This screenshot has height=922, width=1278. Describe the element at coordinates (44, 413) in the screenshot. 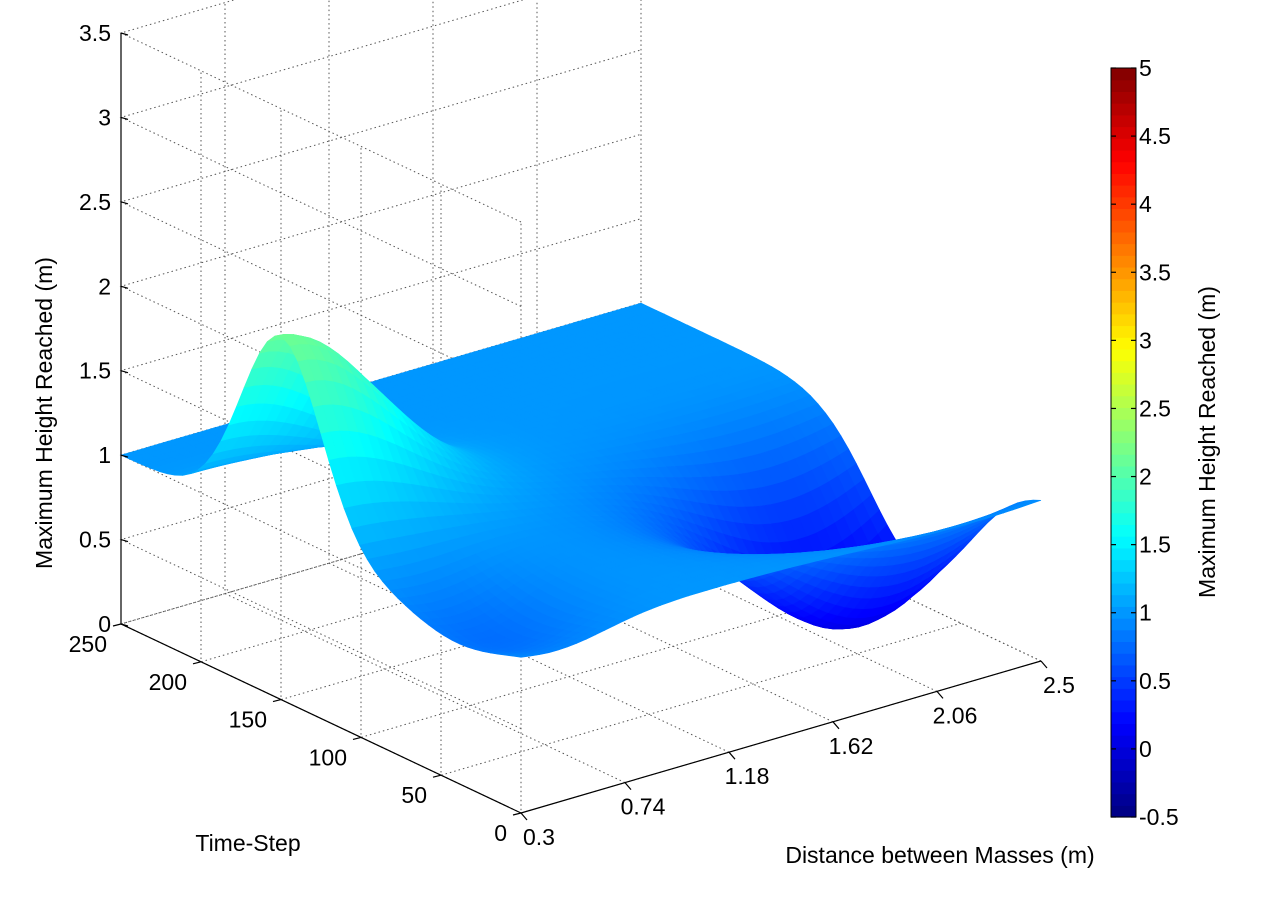

I see `z-axis-label: Maximum Height Reached (m)` at that location.